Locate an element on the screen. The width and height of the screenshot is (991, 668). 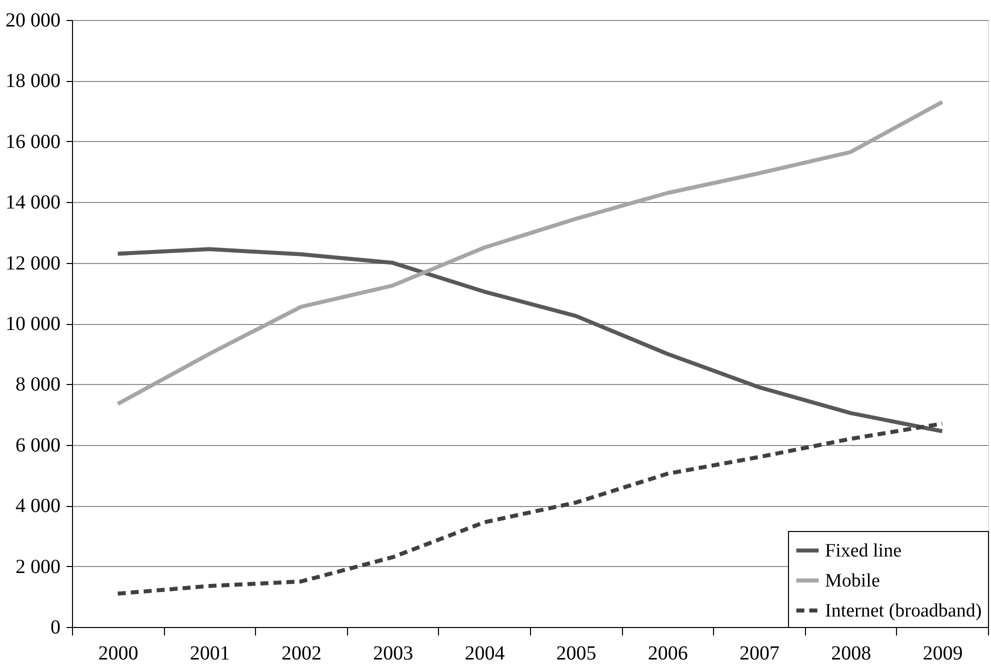
legend-label: Fixed line is located at coordinates (863, 551).